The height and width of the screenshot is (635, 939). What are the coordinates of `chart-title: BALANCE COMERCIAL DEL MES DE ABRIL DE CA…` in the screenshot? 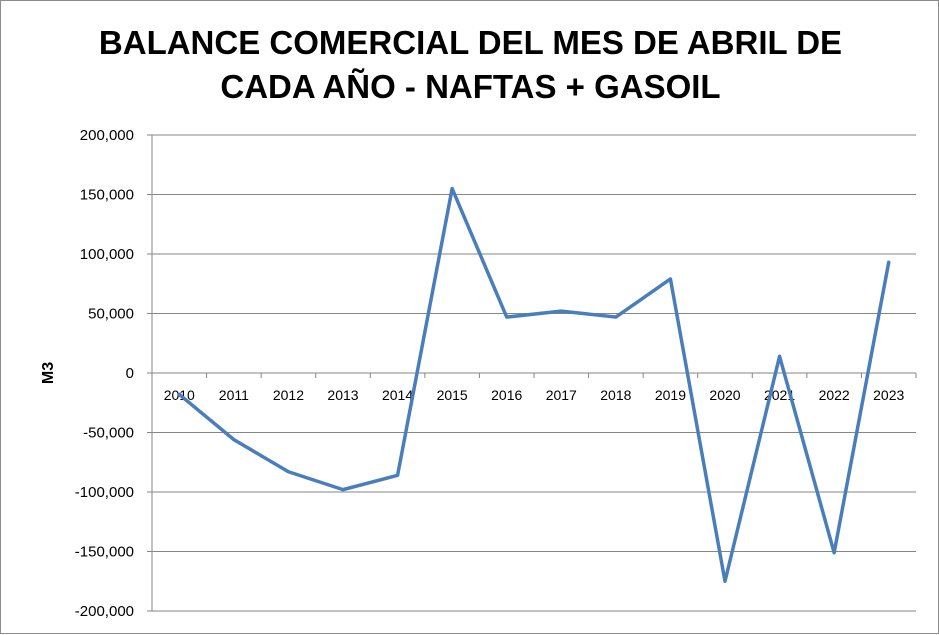 It's located at (470, 65).